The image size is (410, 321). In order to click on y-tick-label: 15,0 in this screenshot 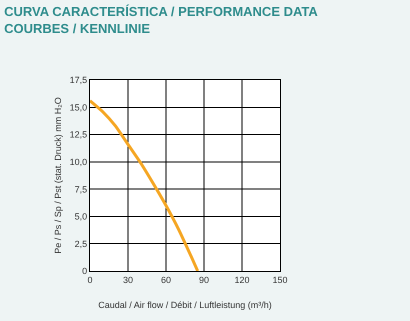, I will do `click(79, 107)`.